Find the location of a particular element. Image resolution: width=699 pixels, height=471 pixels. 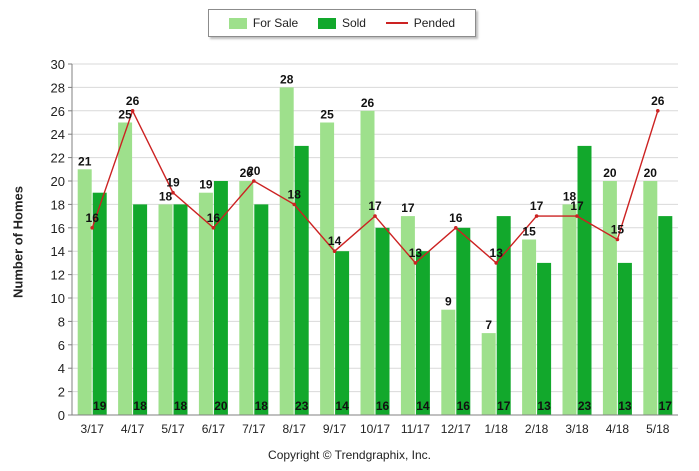

legend: For Sale Sold Pended is located at coordinates (342, 23).